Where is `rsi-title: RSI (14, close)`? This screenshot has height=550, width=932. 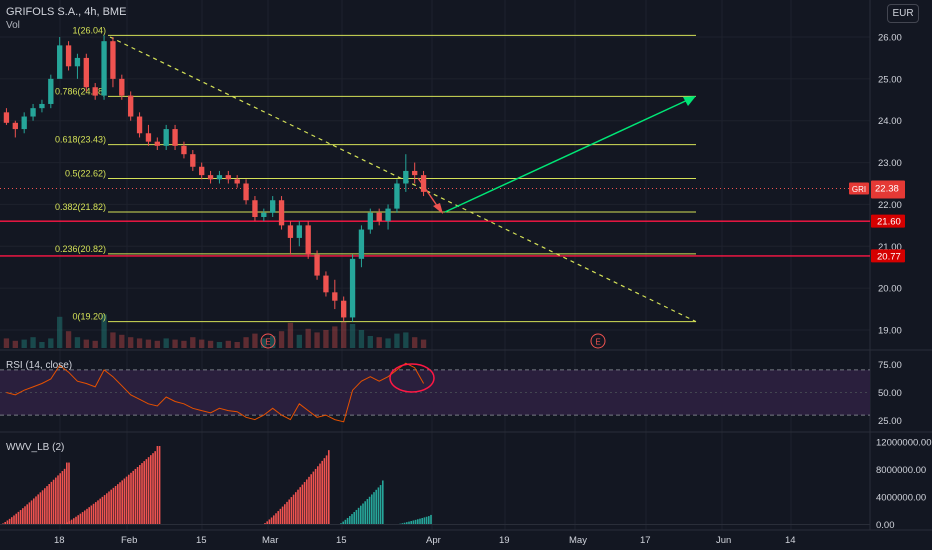 rsi-title: RSI (14, close) is located at coordinates (39, 365).